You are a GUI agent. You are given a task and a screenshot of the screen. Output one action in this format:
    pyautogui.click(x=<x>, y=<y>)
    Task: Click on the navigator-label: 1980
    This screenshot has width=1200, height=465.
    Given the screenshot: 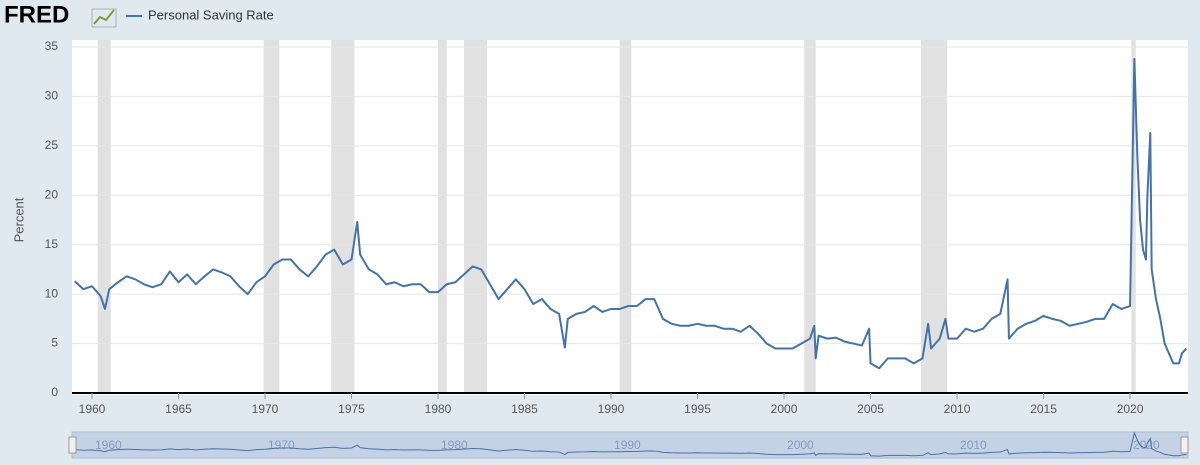 What is the action you would take?
    pyautogui.click(x=454, y=445)
    